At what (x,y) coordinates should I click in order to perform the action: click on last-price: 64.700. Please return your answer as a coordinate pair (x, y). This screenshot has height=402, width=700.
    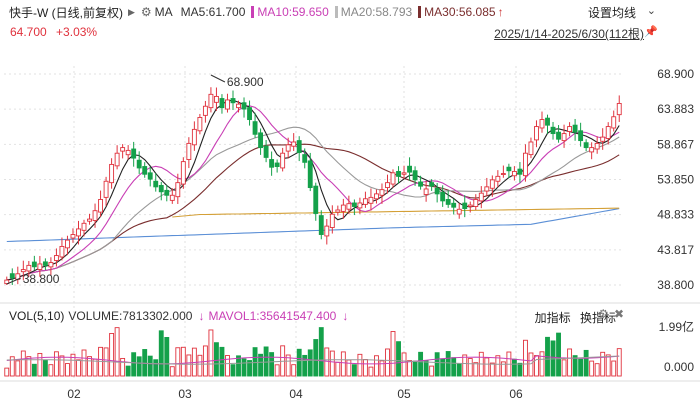
    Looking at the image, I should click on (28, 32).